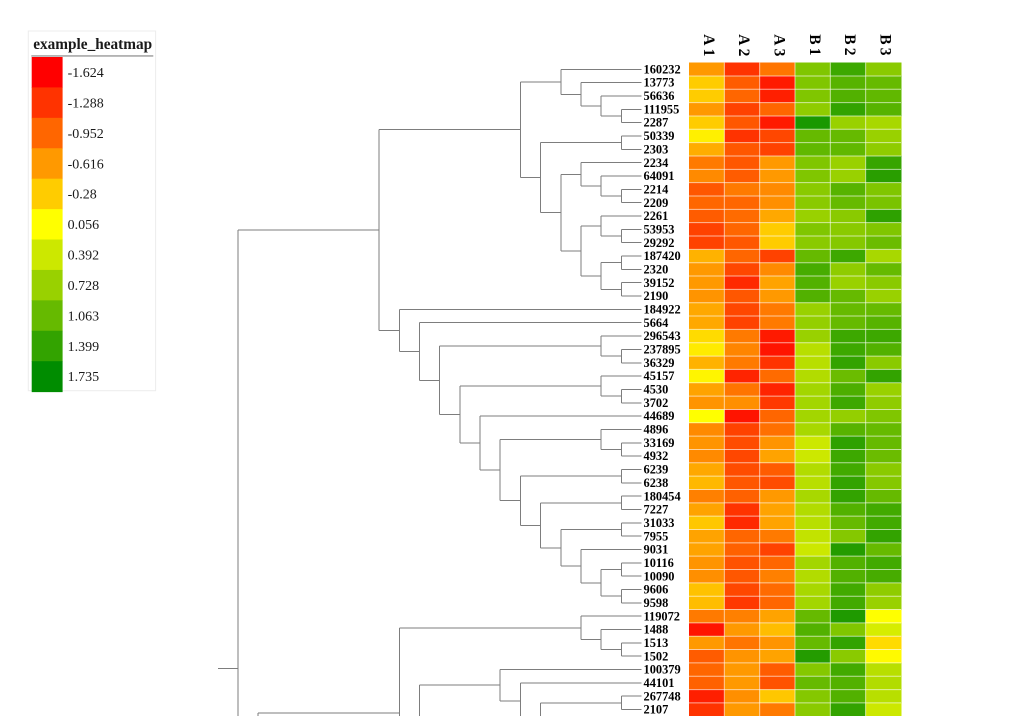  What do you see at coordinates (656, 270) in the screenshot?
I see `svg-text: 2320` at bounding box center [656, 270].